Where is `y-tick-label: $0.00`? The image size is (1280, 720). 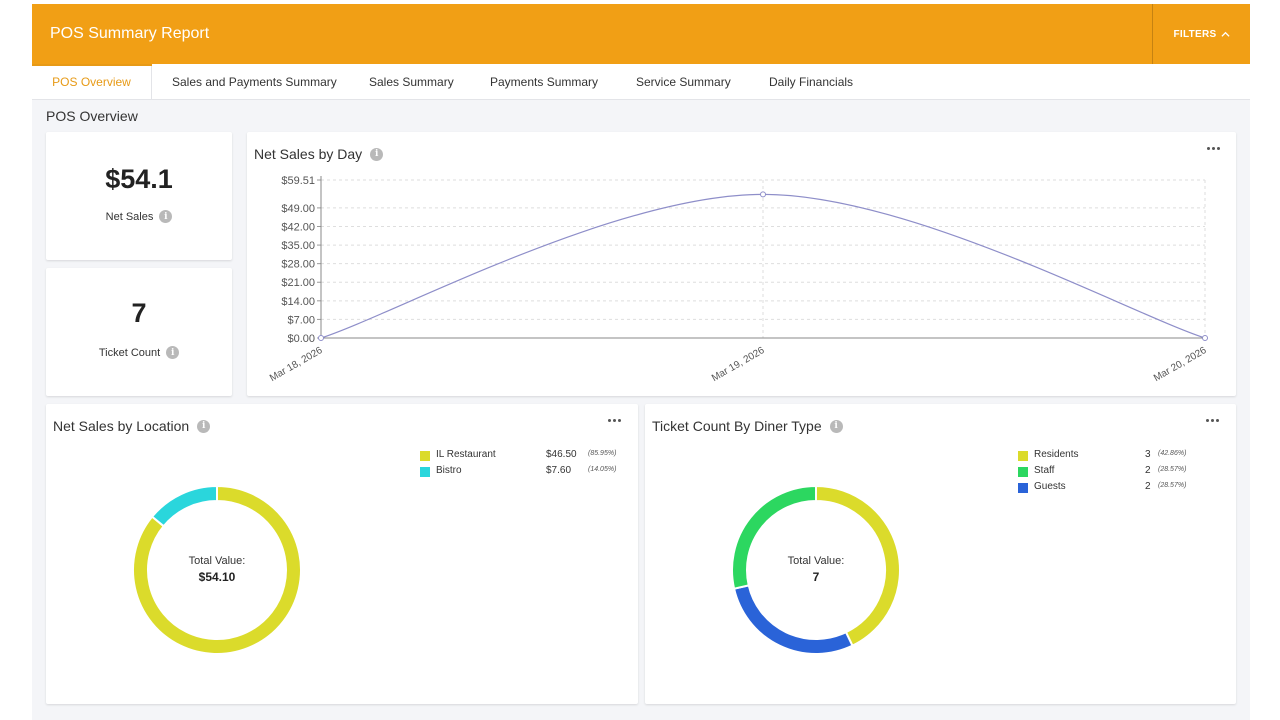 y-tick-label: $0.00 is located at coordinates (301, 339).